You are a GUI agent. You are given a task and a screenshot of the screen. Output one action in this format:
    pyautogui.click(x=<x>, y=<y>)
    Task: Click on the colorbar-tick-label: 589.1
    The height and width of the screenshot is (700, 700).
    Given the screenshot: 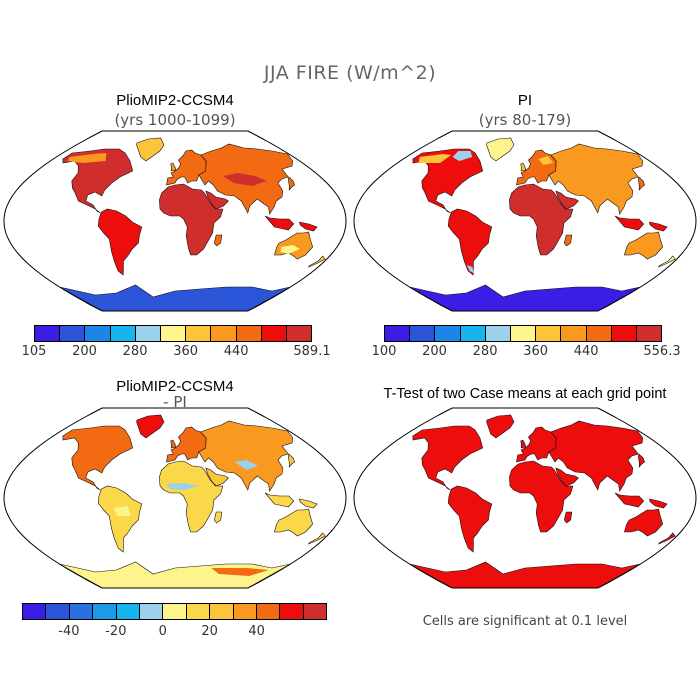 What is the action you would take?
    pyautogui.click(x=312, y=351)
    